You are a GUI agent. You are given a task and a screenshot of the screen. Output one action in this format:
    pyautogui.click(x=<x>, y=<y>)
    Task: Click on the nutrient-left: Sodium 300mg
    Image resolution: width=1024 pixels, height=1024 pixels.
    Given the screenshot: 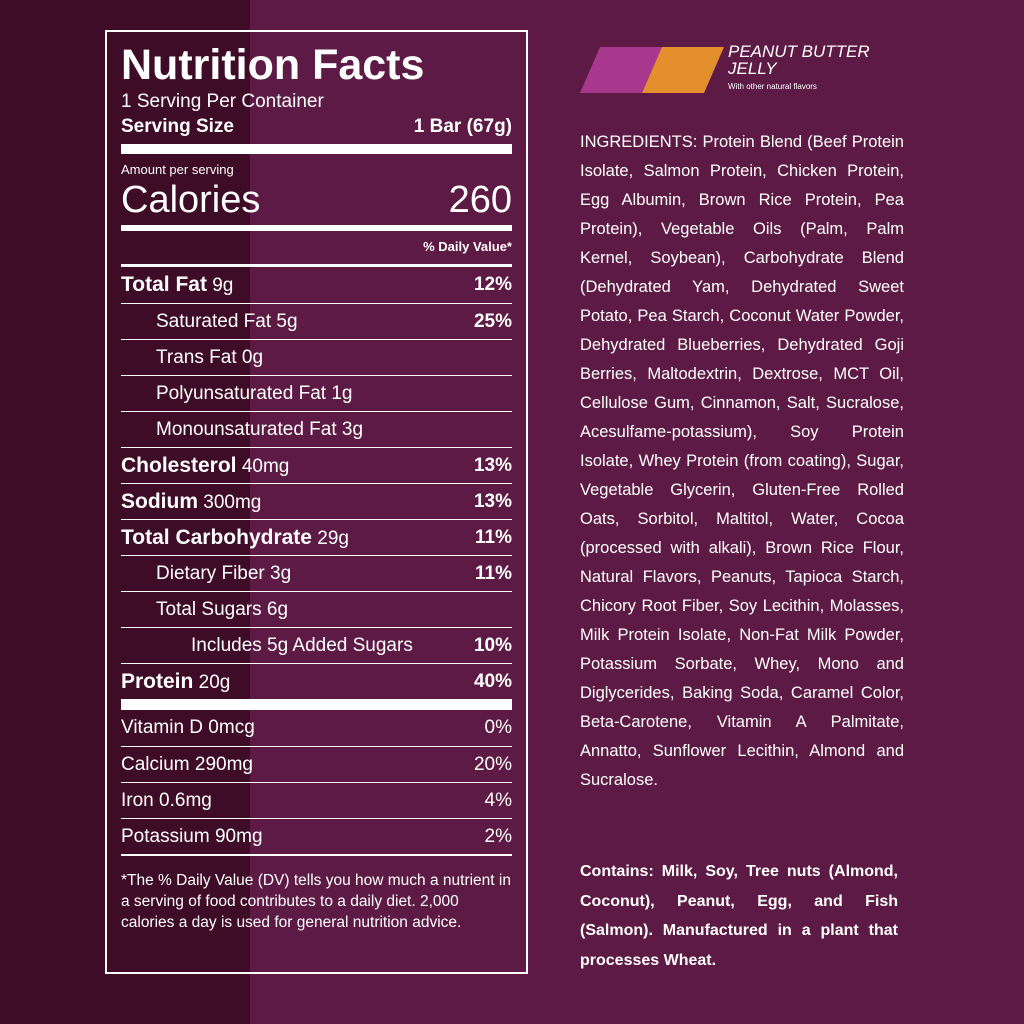 What is the action you would take?
    pyautogui.click(x=191, y=502)
    